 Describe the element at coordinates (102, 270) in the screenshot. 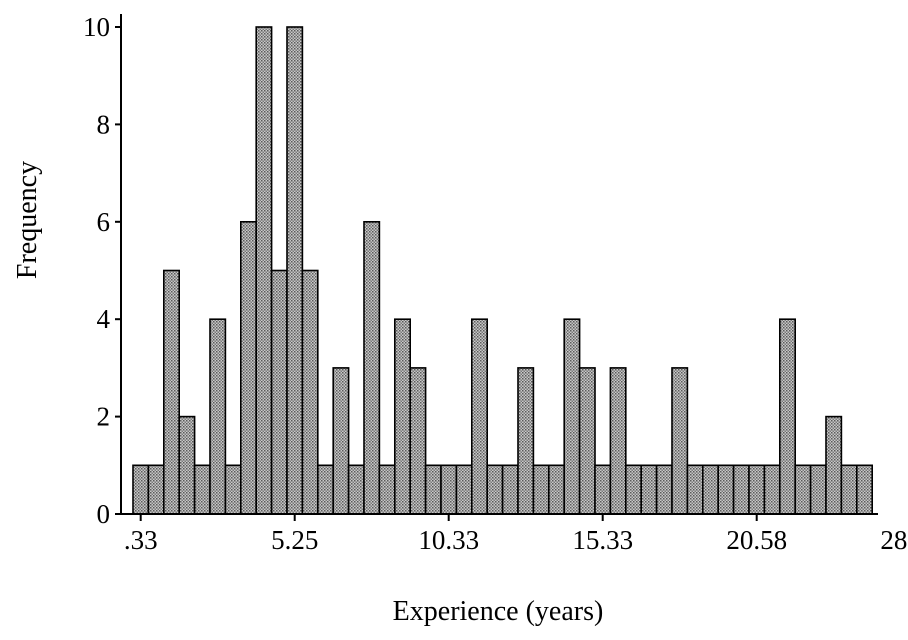

I see `y-axis-ticks: 0 2 4 6 8 10` at that location.